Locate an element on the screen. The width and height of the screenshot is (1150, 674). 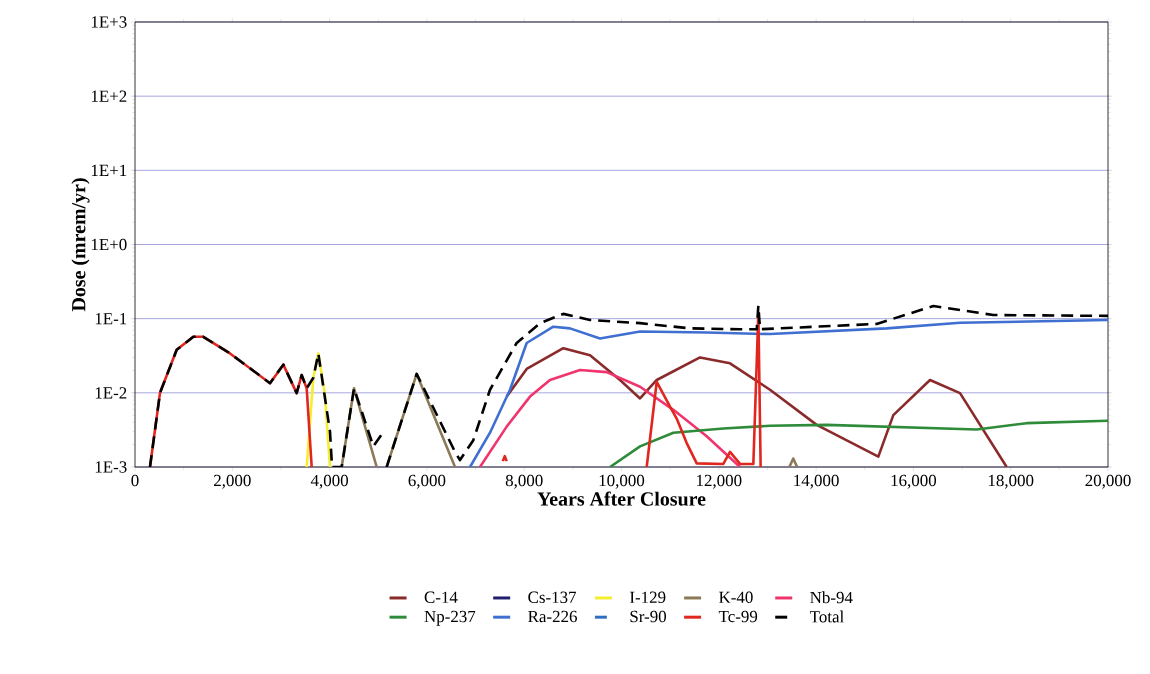
y-tick-label: 1E-3 is located at coordinates (111, 467).